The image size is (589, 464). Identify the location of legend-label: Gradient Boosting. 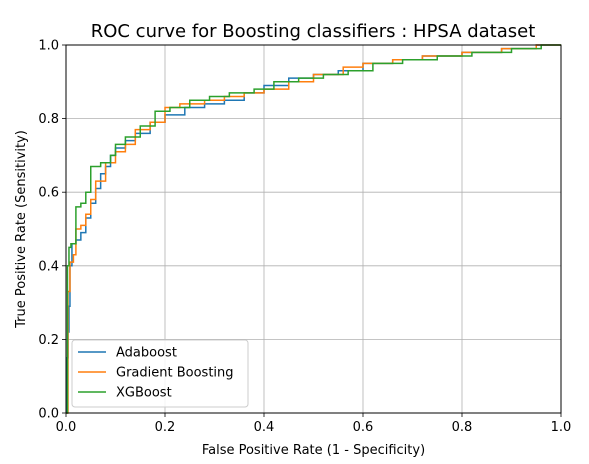
(175, 373).